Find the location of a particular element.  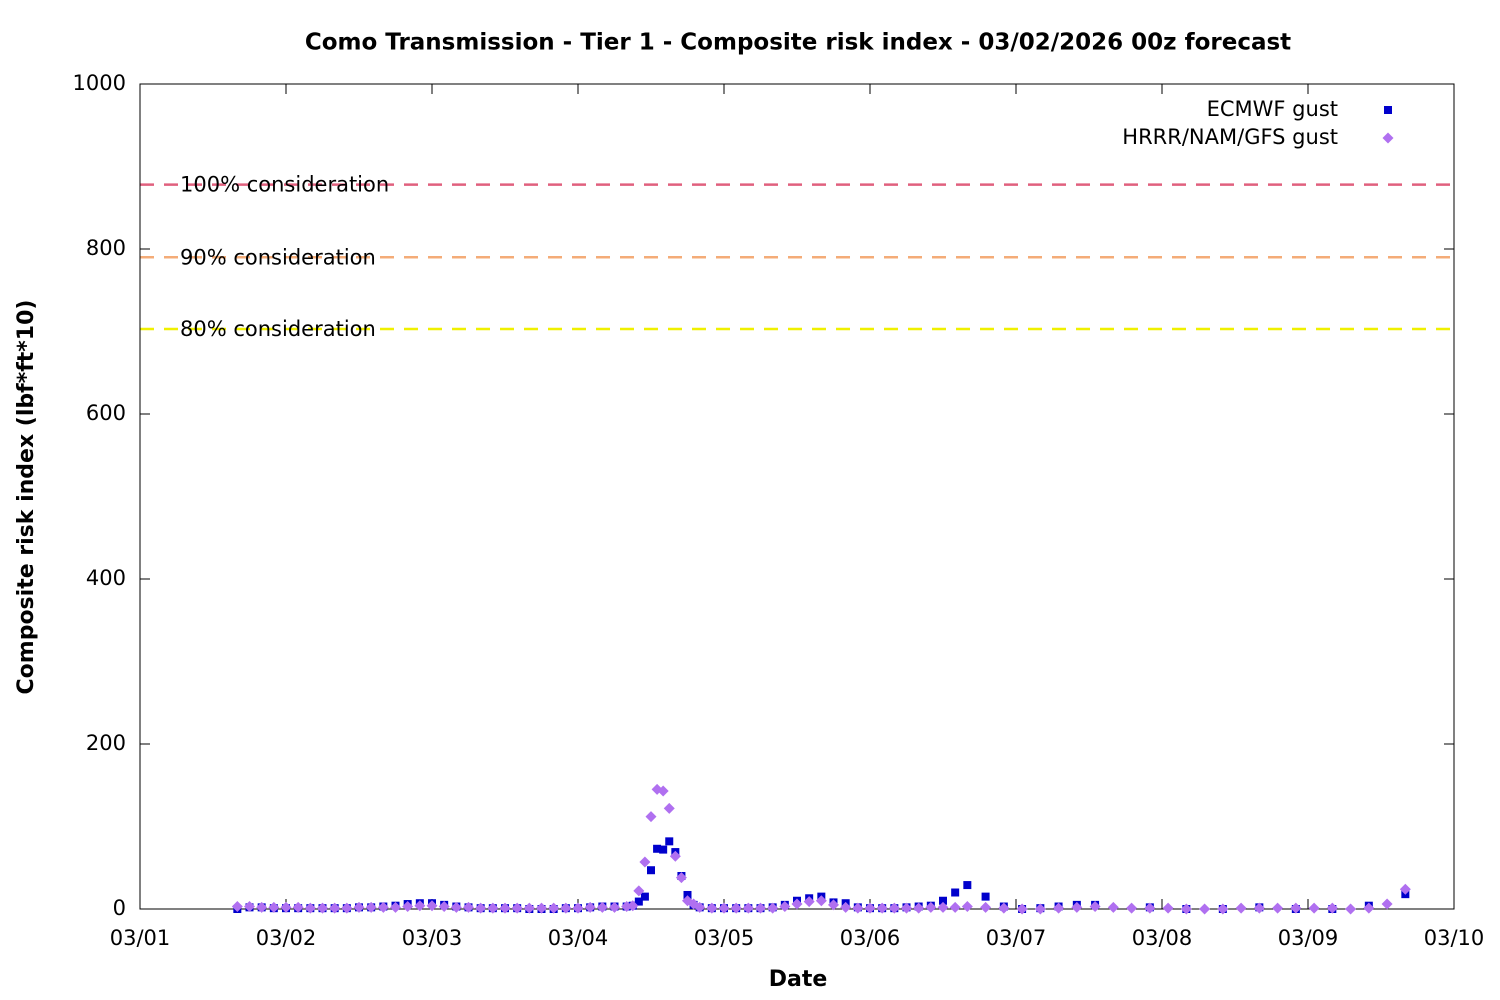

legend-label: ECMWF gust is located at coordinates (1272, 109).